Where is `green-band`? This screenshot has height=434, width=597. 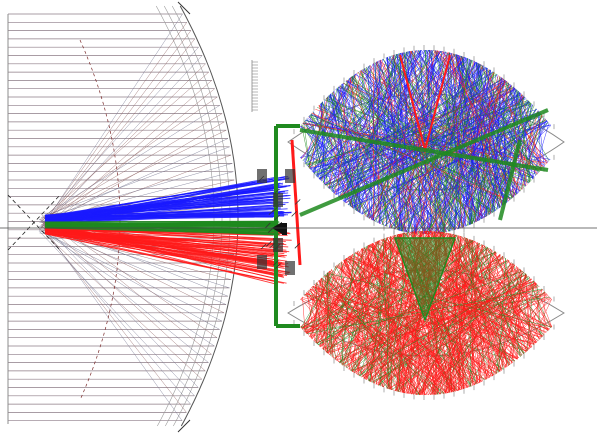
green-band is located at coordinates (510, 180).